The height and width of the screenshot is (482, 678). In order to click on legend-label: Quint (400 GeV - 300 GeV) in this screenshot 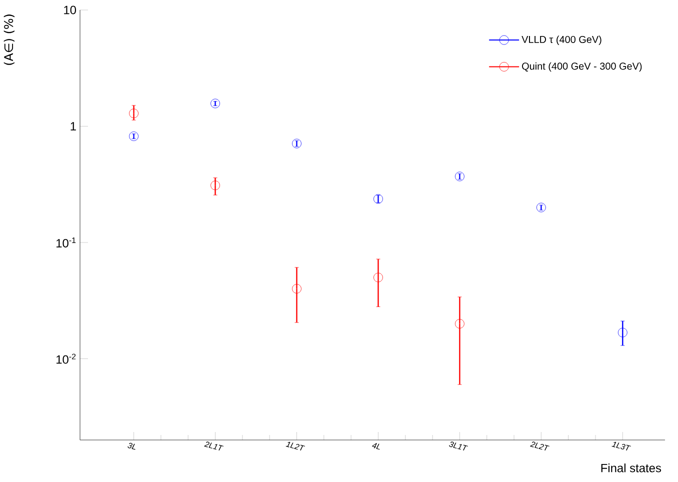, I will do `click(582, 67)`.